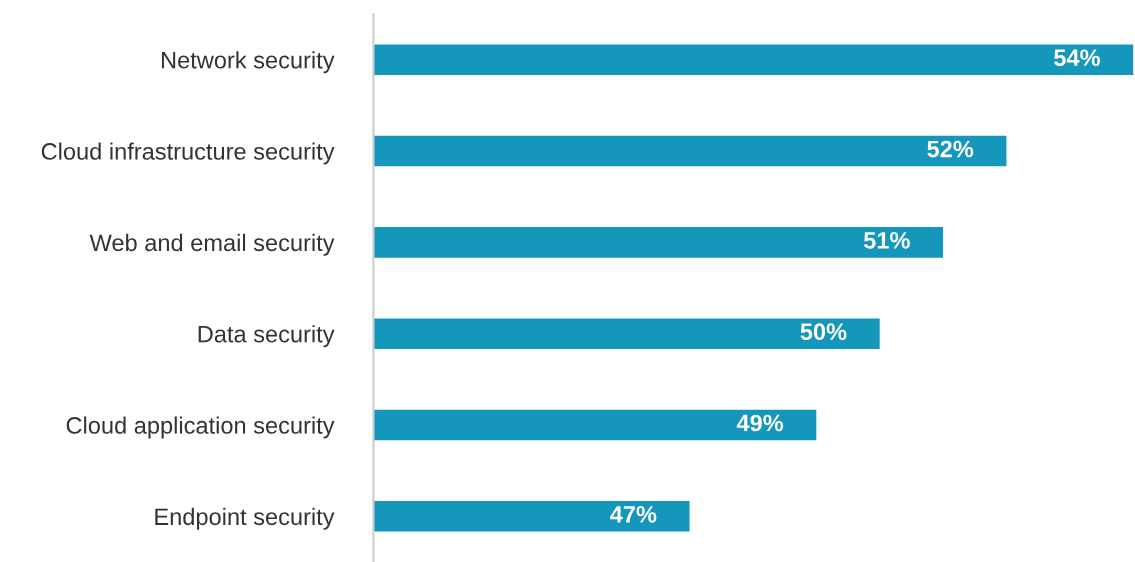  Describe the element at coordinates (633, 514) in the screenshot. I see `data-label: 47%` at that location.